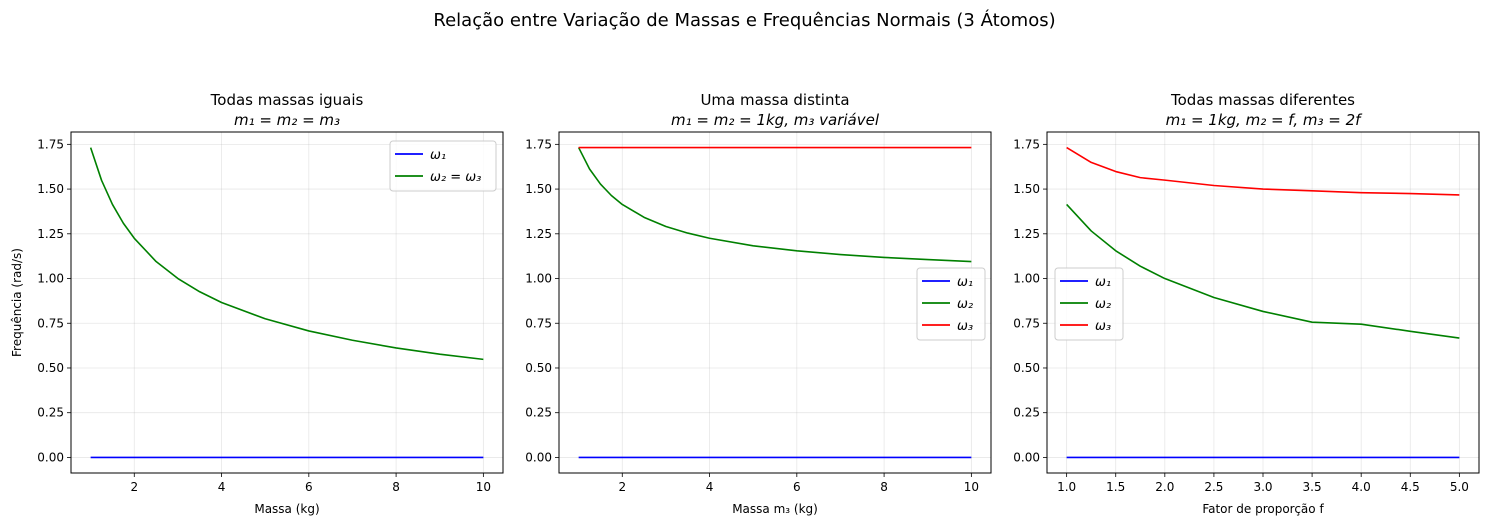 The height and width of the screenshot is (530, 1489). What do you see at coordinates (287, 120) in the screenshot?
I see `panel-subtitle: m₁ = m₂ = m₃` at bounding box center [287, 120].